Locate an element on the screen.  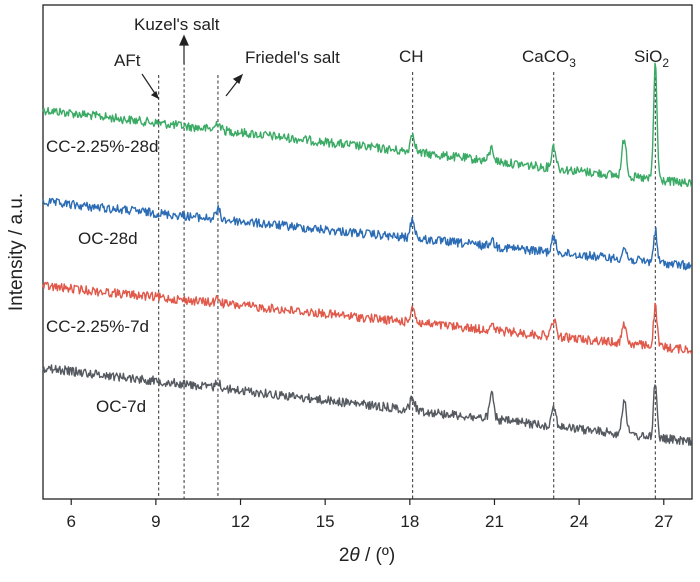
series-label-cc-28d: CC-2.25%-28d is located at coordinates (102, 146).